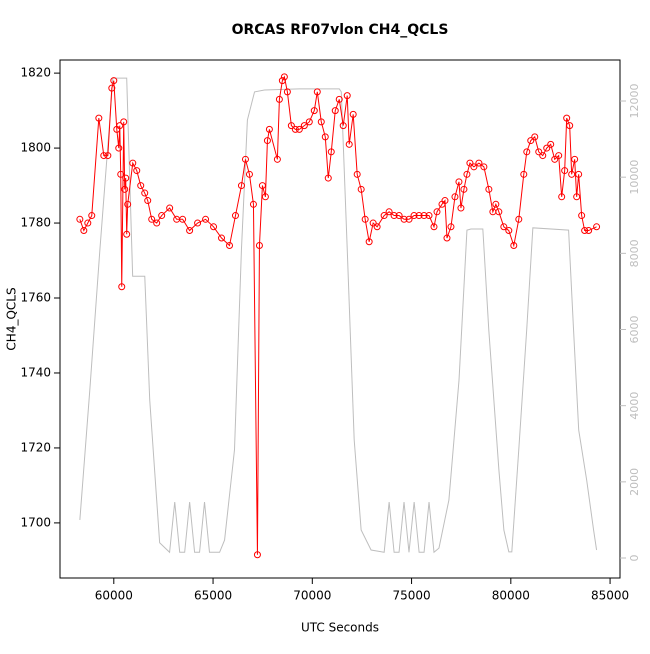 The width and height of the screenshot is (650, 654). I want to click on x-tick-label: 65000, so click(213, 596).